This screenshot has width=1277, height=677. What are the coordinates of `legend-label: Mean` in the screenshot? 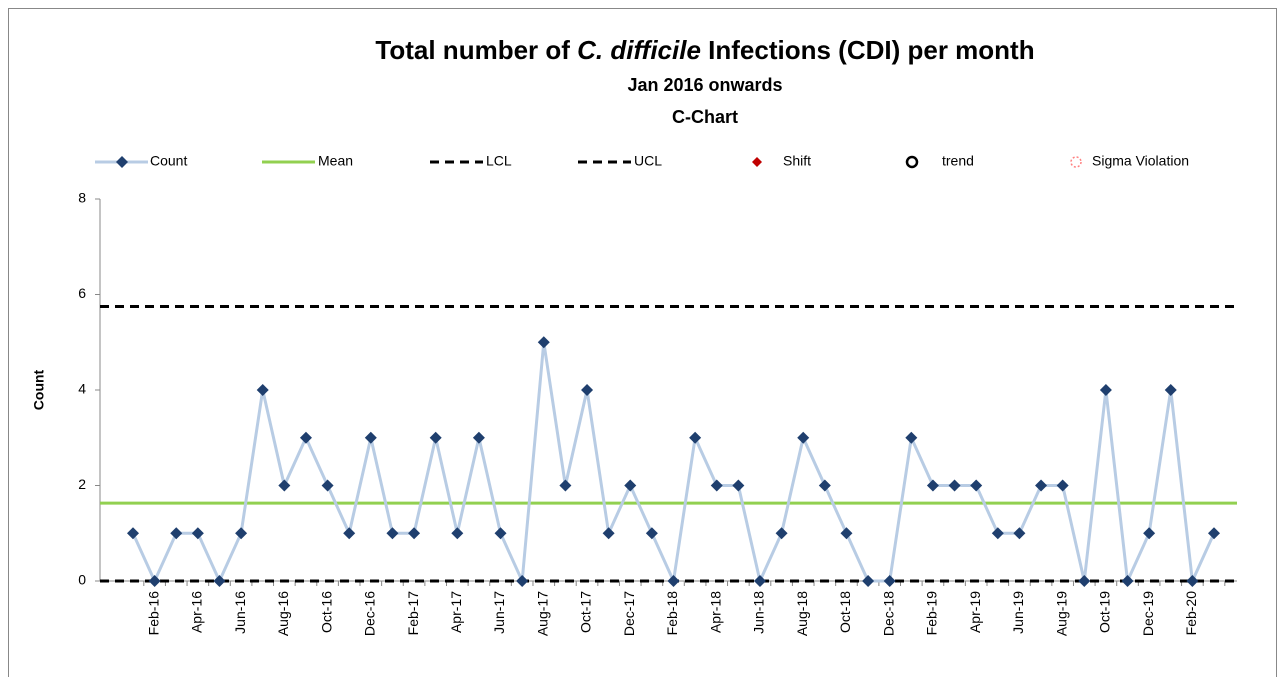 It's located at (335, 161).